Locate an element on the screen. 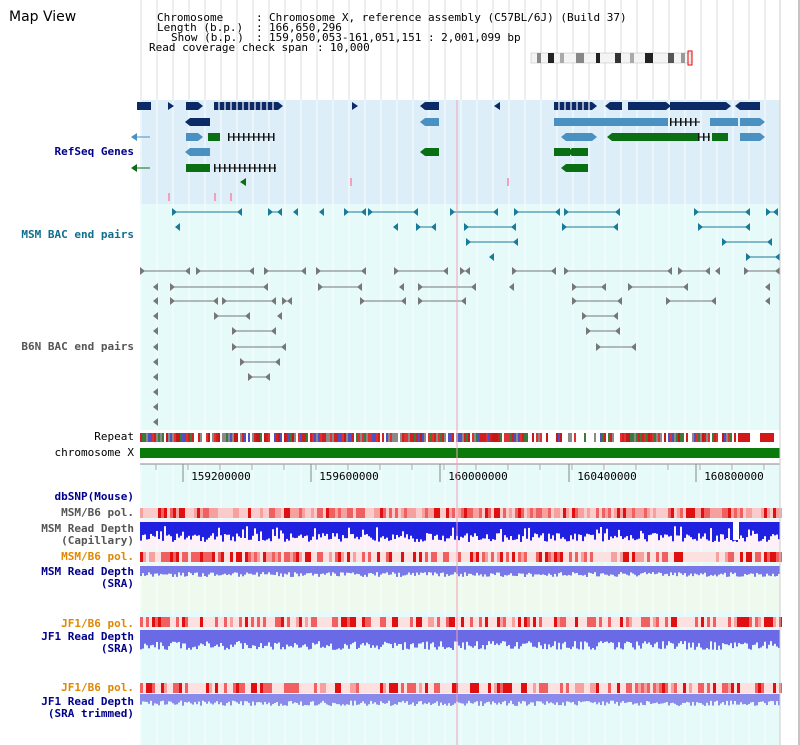 The height and width of the screenshot is (745, 800). track-label-dbsnp: dbSNP(Mouse) is located at coordinates (94, 496).